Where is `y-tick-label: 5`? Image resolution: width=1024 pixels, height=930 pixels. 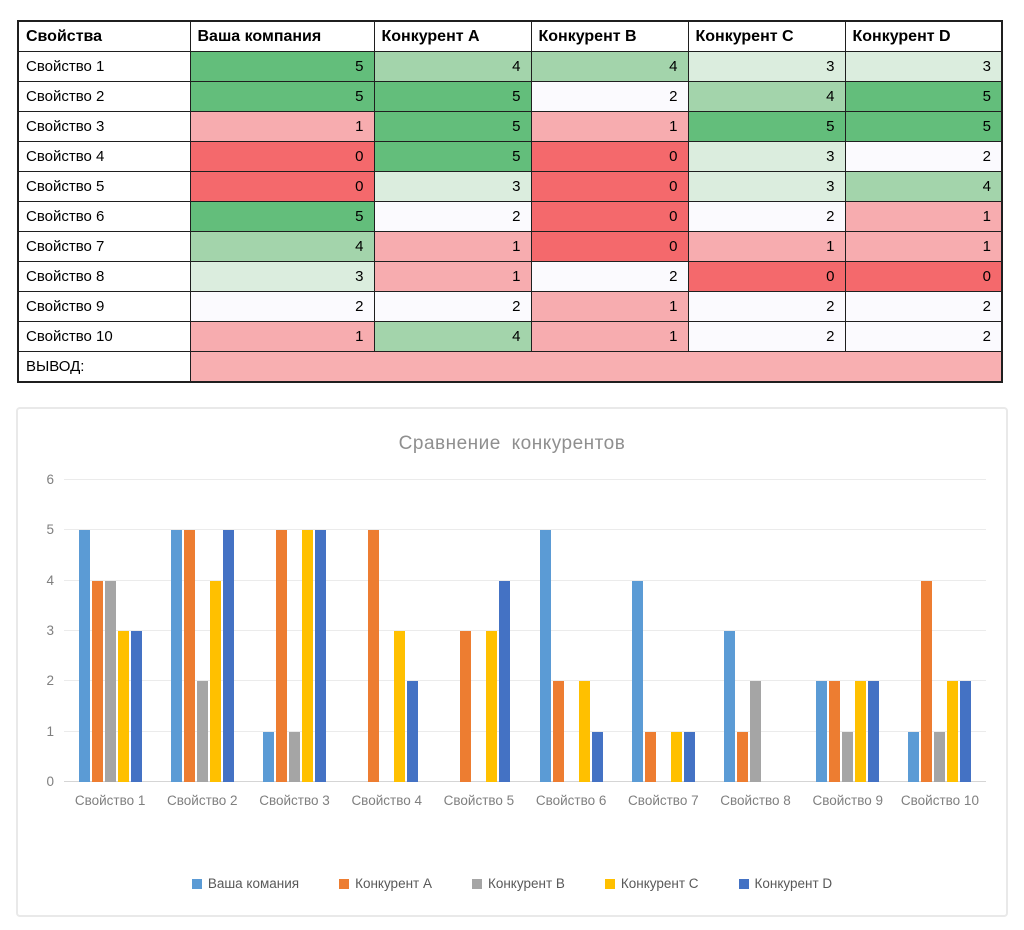 y-tick-label: 5 is located at coordinates (50, 530).